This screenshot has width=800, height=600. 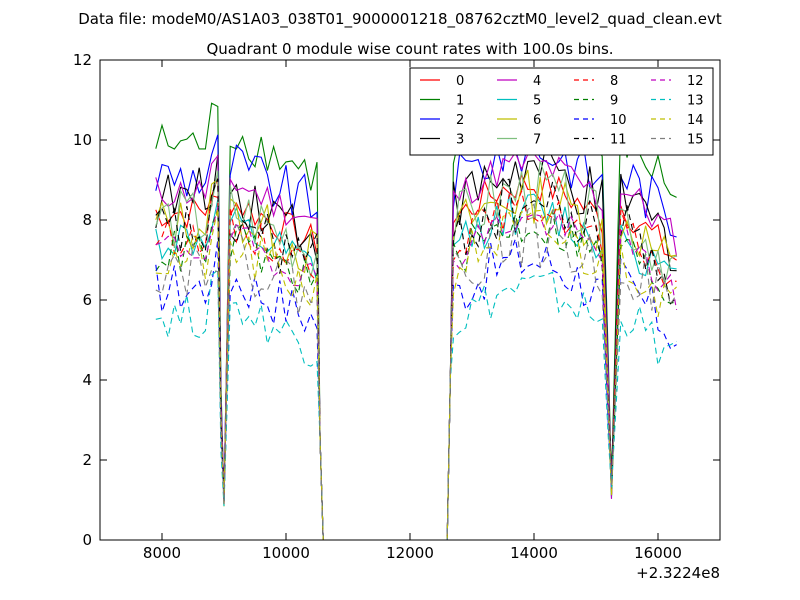 I want to click on legend-label-11: 11, so click(x=618, y=140).